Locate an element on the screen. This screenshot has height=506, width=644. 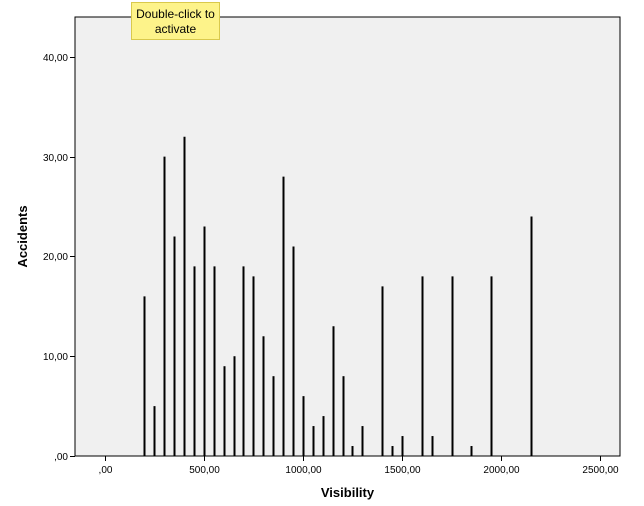
y-tick-label: 30,00 is located at coordinates (55, 158).